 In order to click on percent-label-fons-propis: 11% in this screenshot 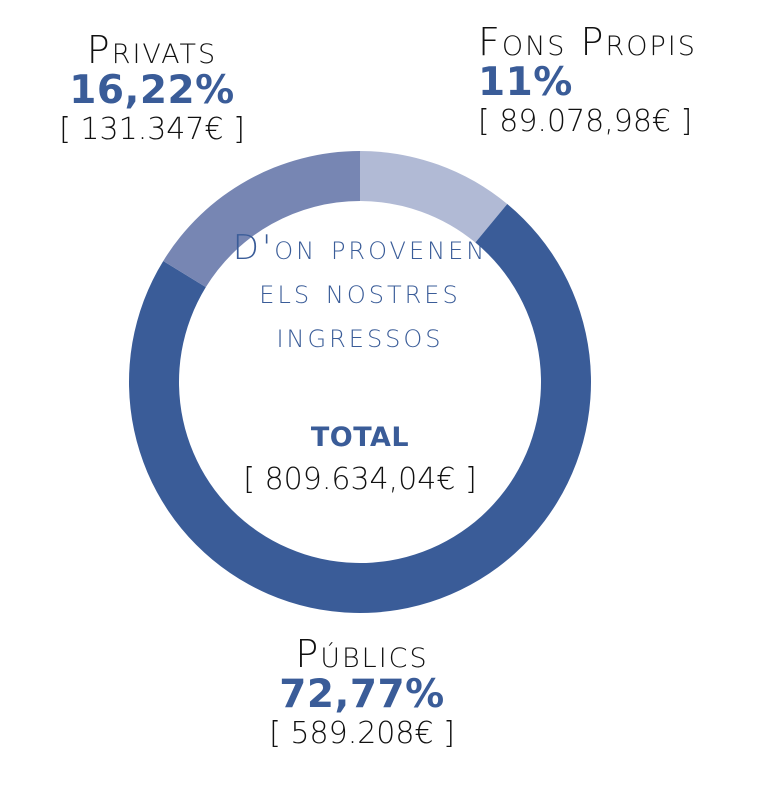, I will do `click(525, 82)`.